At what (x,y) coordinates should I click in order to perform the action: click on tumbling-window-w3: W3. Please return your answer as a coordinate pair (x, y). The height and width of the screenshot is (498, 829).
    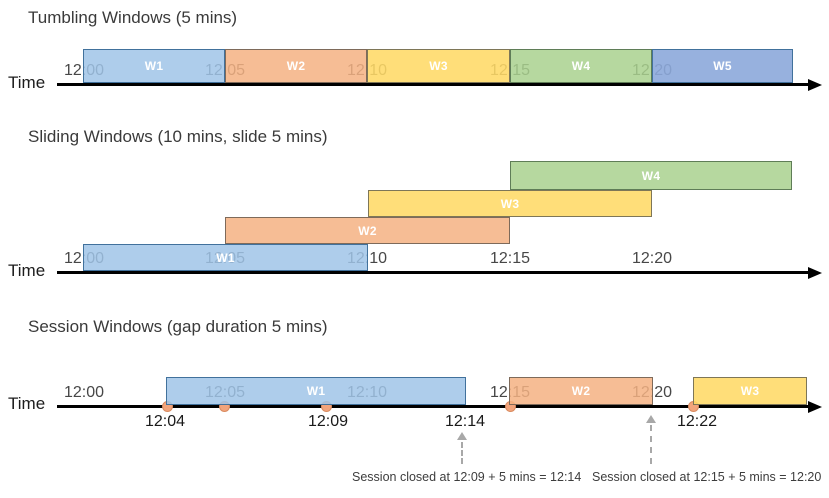
    Looking at the image, I should click on (438, 66).